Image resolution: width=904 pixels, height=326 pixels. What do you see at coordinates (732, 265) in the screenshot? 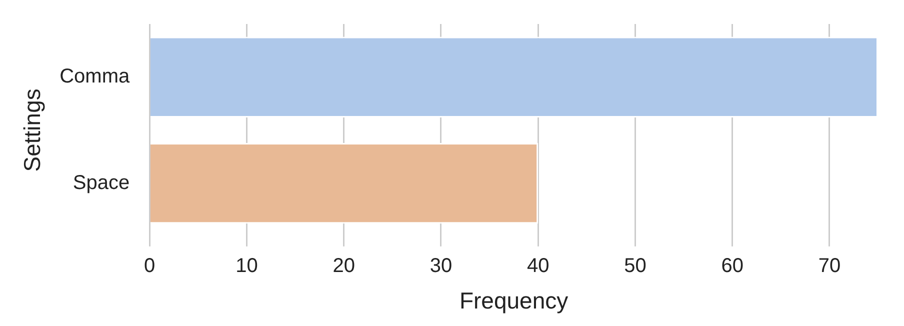
I see `x-tick-label: 60` at bounding box center [732, 265].